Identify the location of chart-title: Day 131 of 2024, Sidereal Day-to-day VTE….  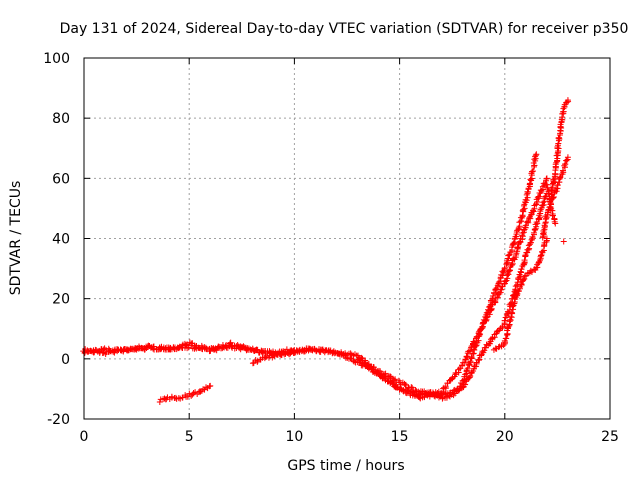
(344, 29).